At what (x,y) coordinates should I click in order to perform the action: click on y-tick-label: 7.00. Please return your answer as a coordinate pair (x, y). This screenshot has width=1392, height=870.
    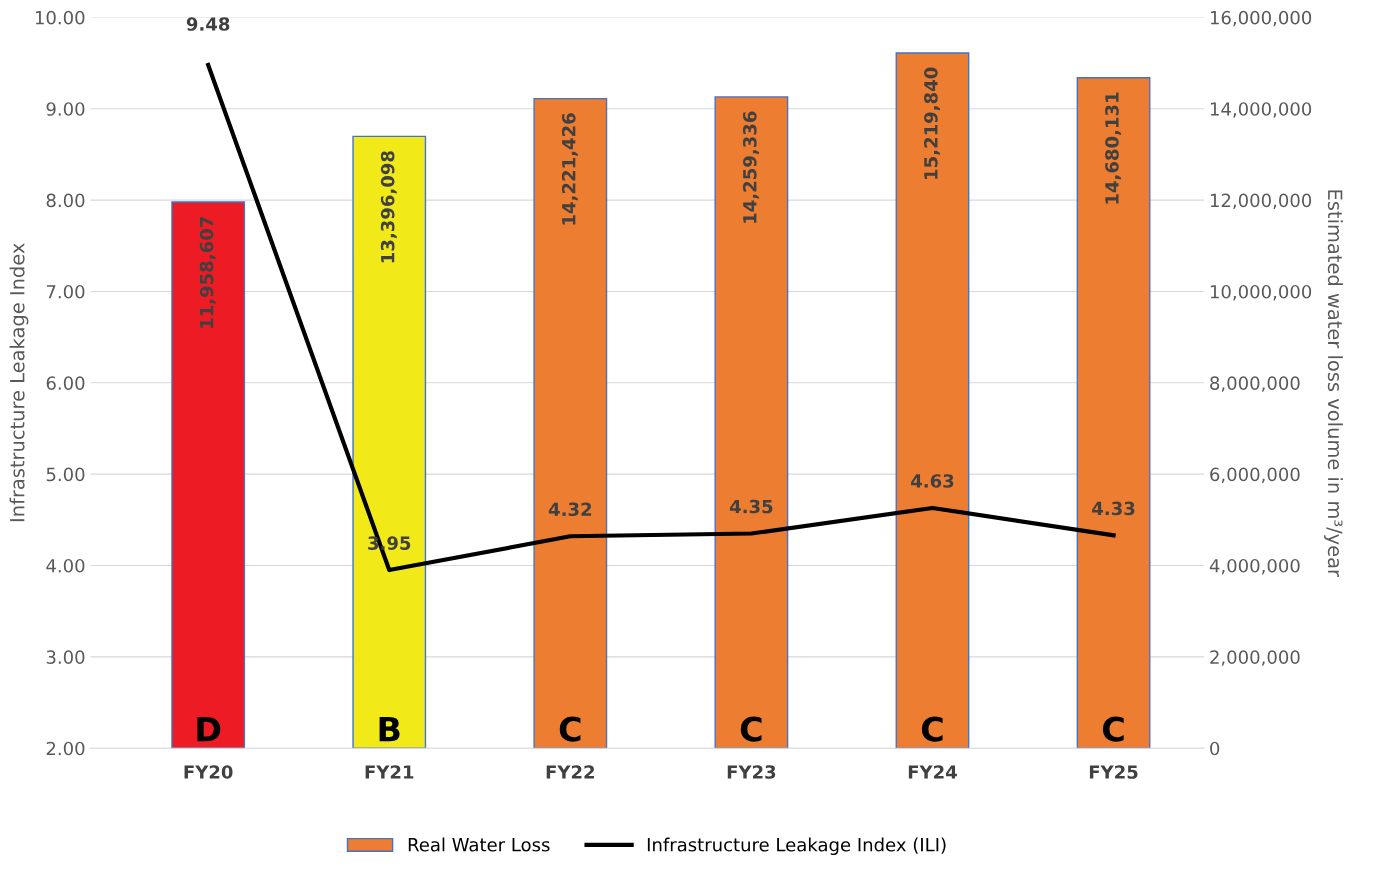
    Looking at the image, I should click on (65, 291).